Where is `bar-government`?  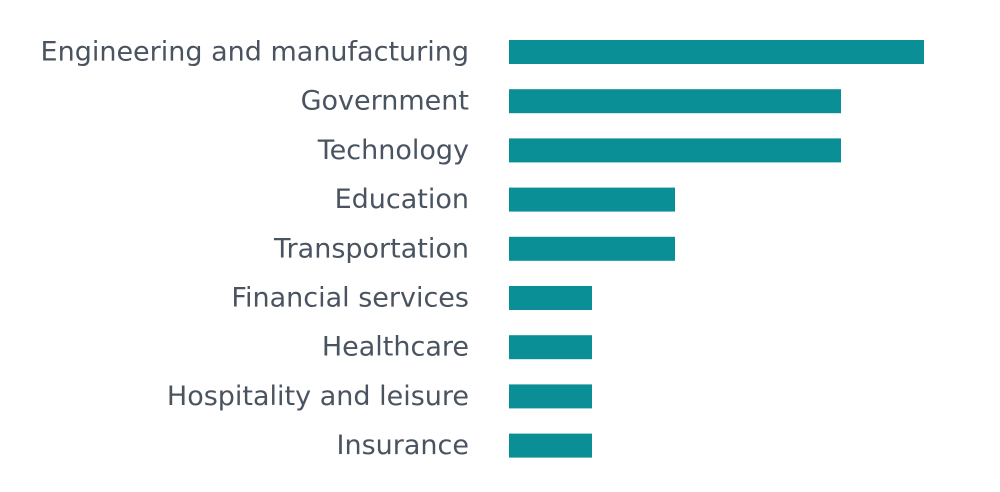
bar-government is located at coordinates (675, 101).